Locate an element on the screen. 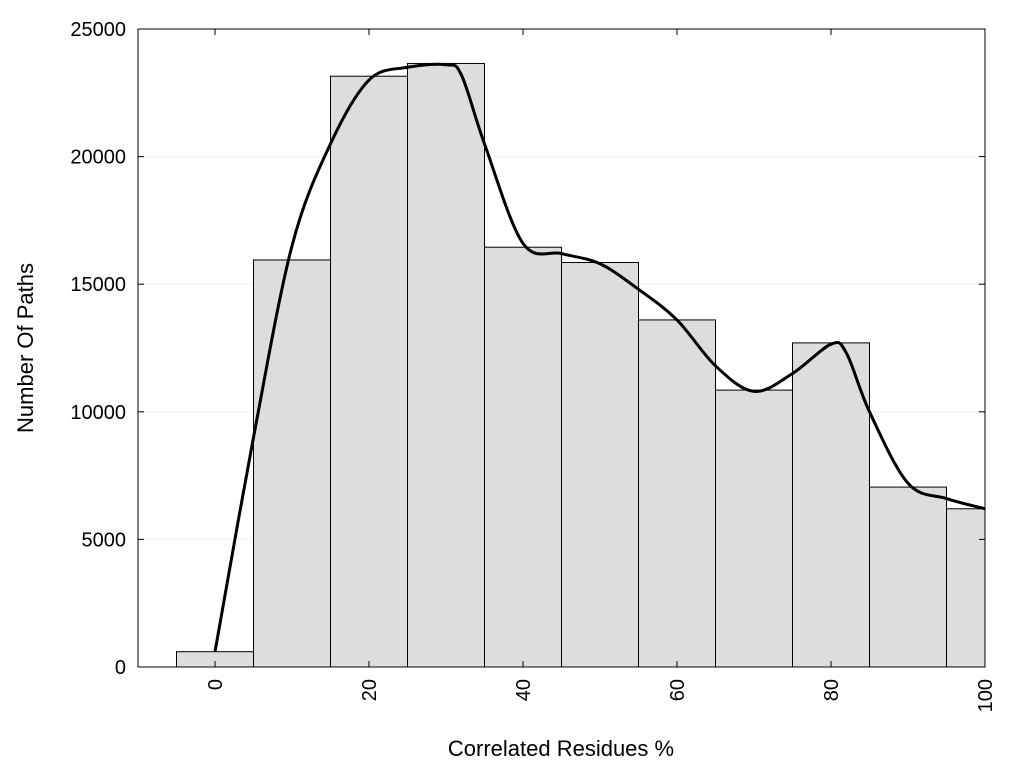  y-axis-label: Number Of Paths is located at coordinates (25, 348).